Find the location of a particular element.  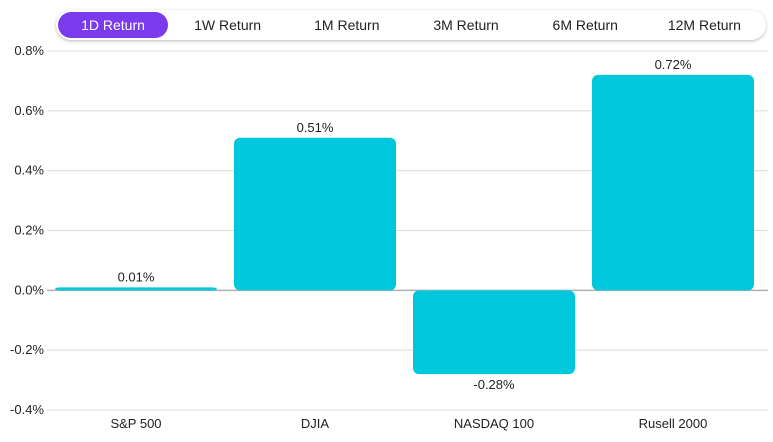

y-tick-label: -0.4% is located at coordinates (27, 409).